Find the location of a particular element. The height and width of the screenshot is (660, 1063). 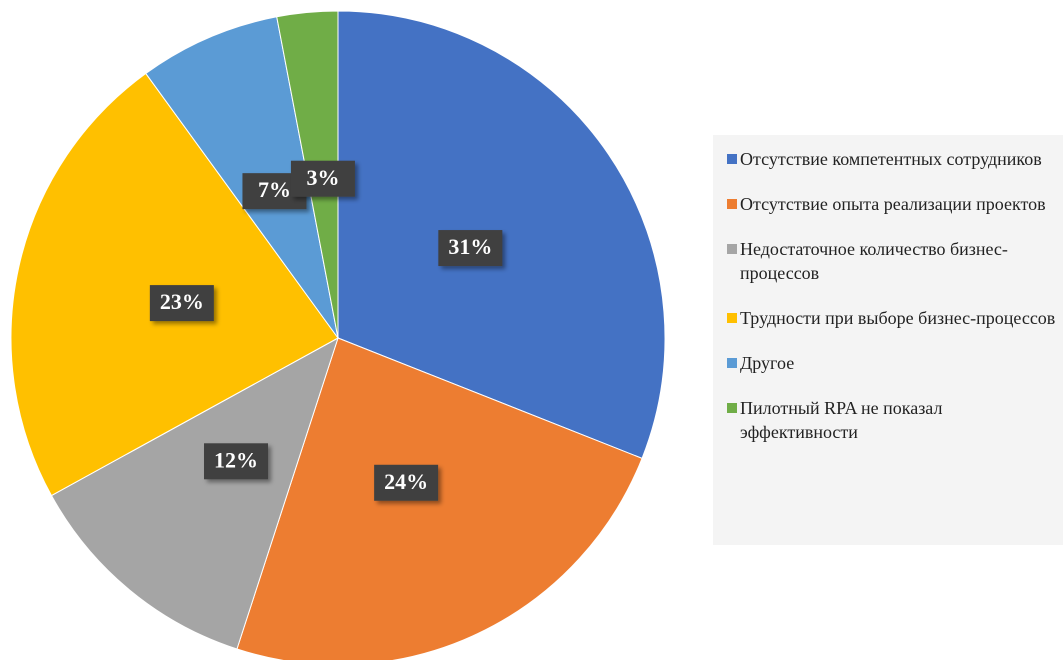

legend-entry: Отсутствие компетентных сотрудников is located at coordinates (893, 159).